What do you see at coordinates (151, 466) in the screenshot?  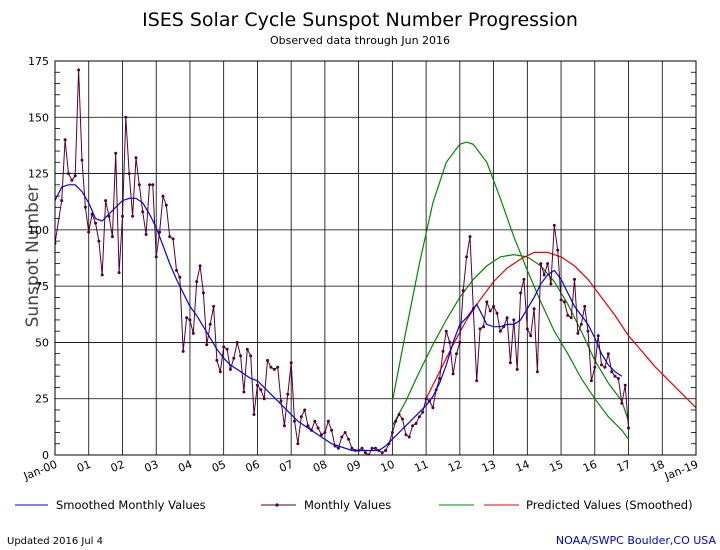 I see `x-tick-label: 03` at bounding box center [151, 466].